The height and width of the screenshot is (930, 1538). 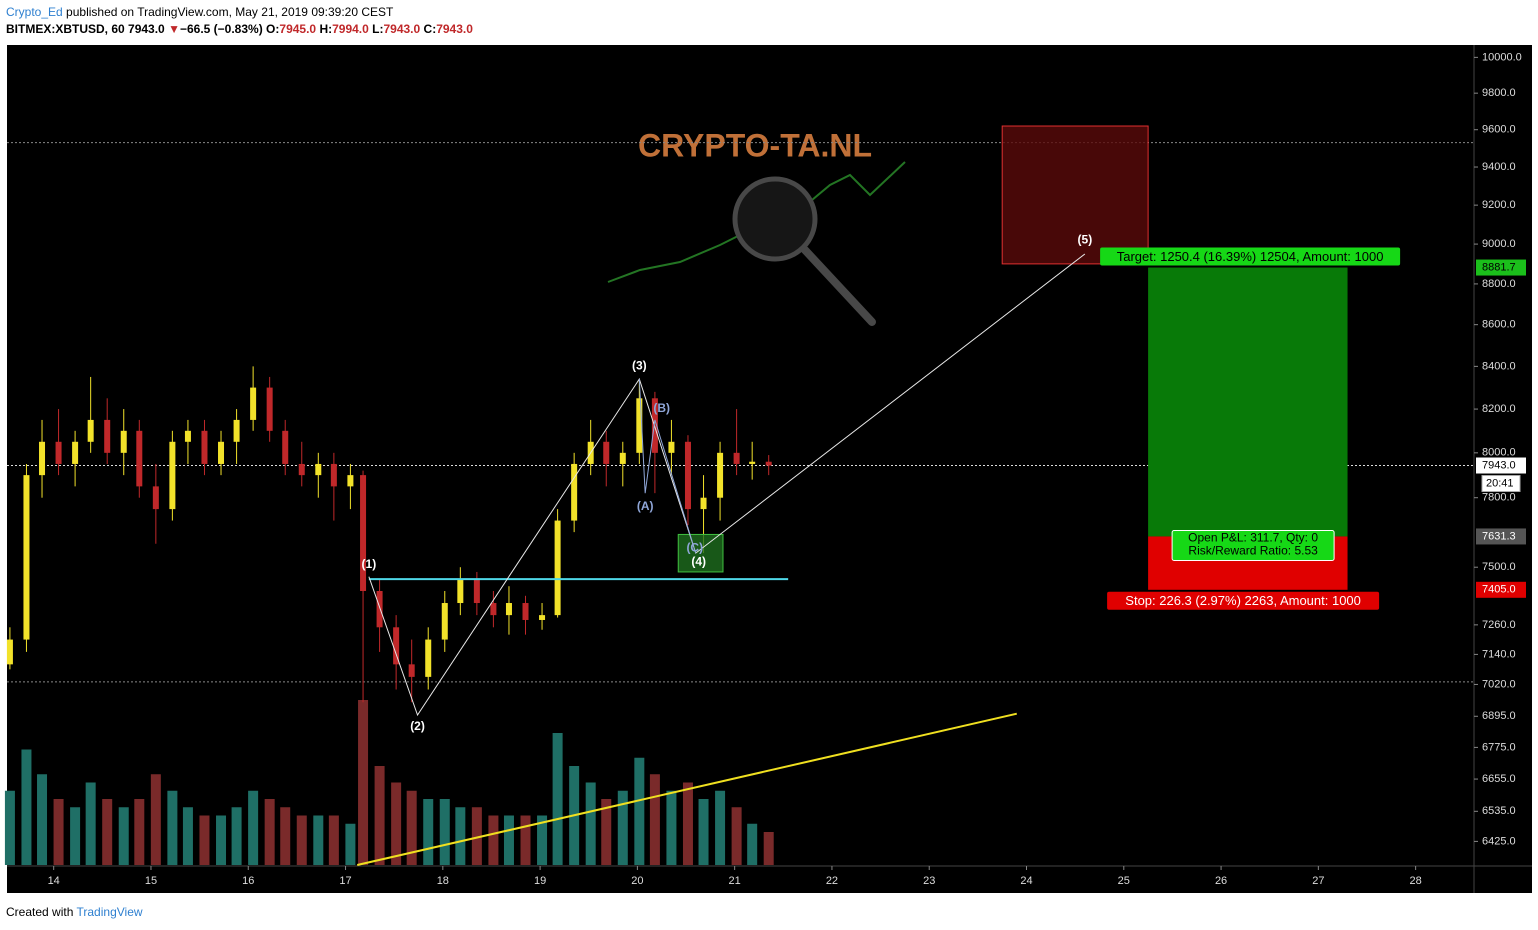 What do you see at coordinates (417, 726) in the screenshot?
I see `wave-label: (2)` at bounding box center [417, 726].